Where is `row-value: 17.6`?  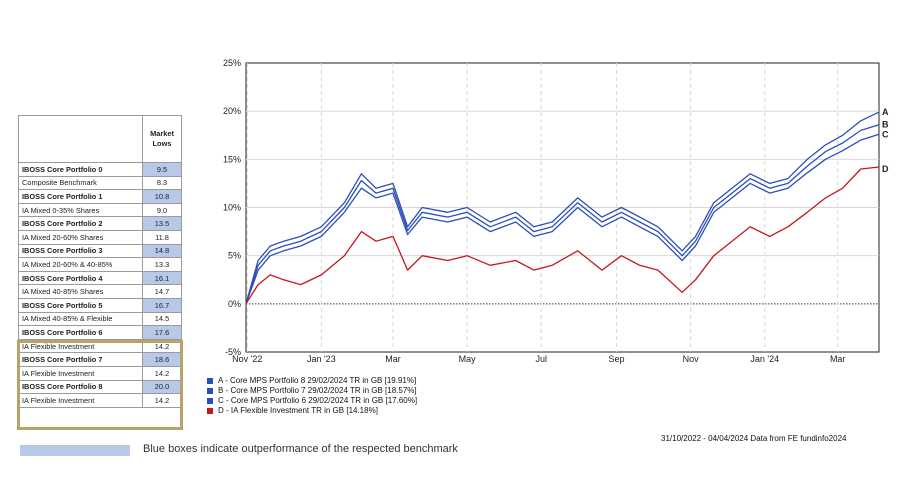
row-value: 17.6 is located at coordinates (162, 332).